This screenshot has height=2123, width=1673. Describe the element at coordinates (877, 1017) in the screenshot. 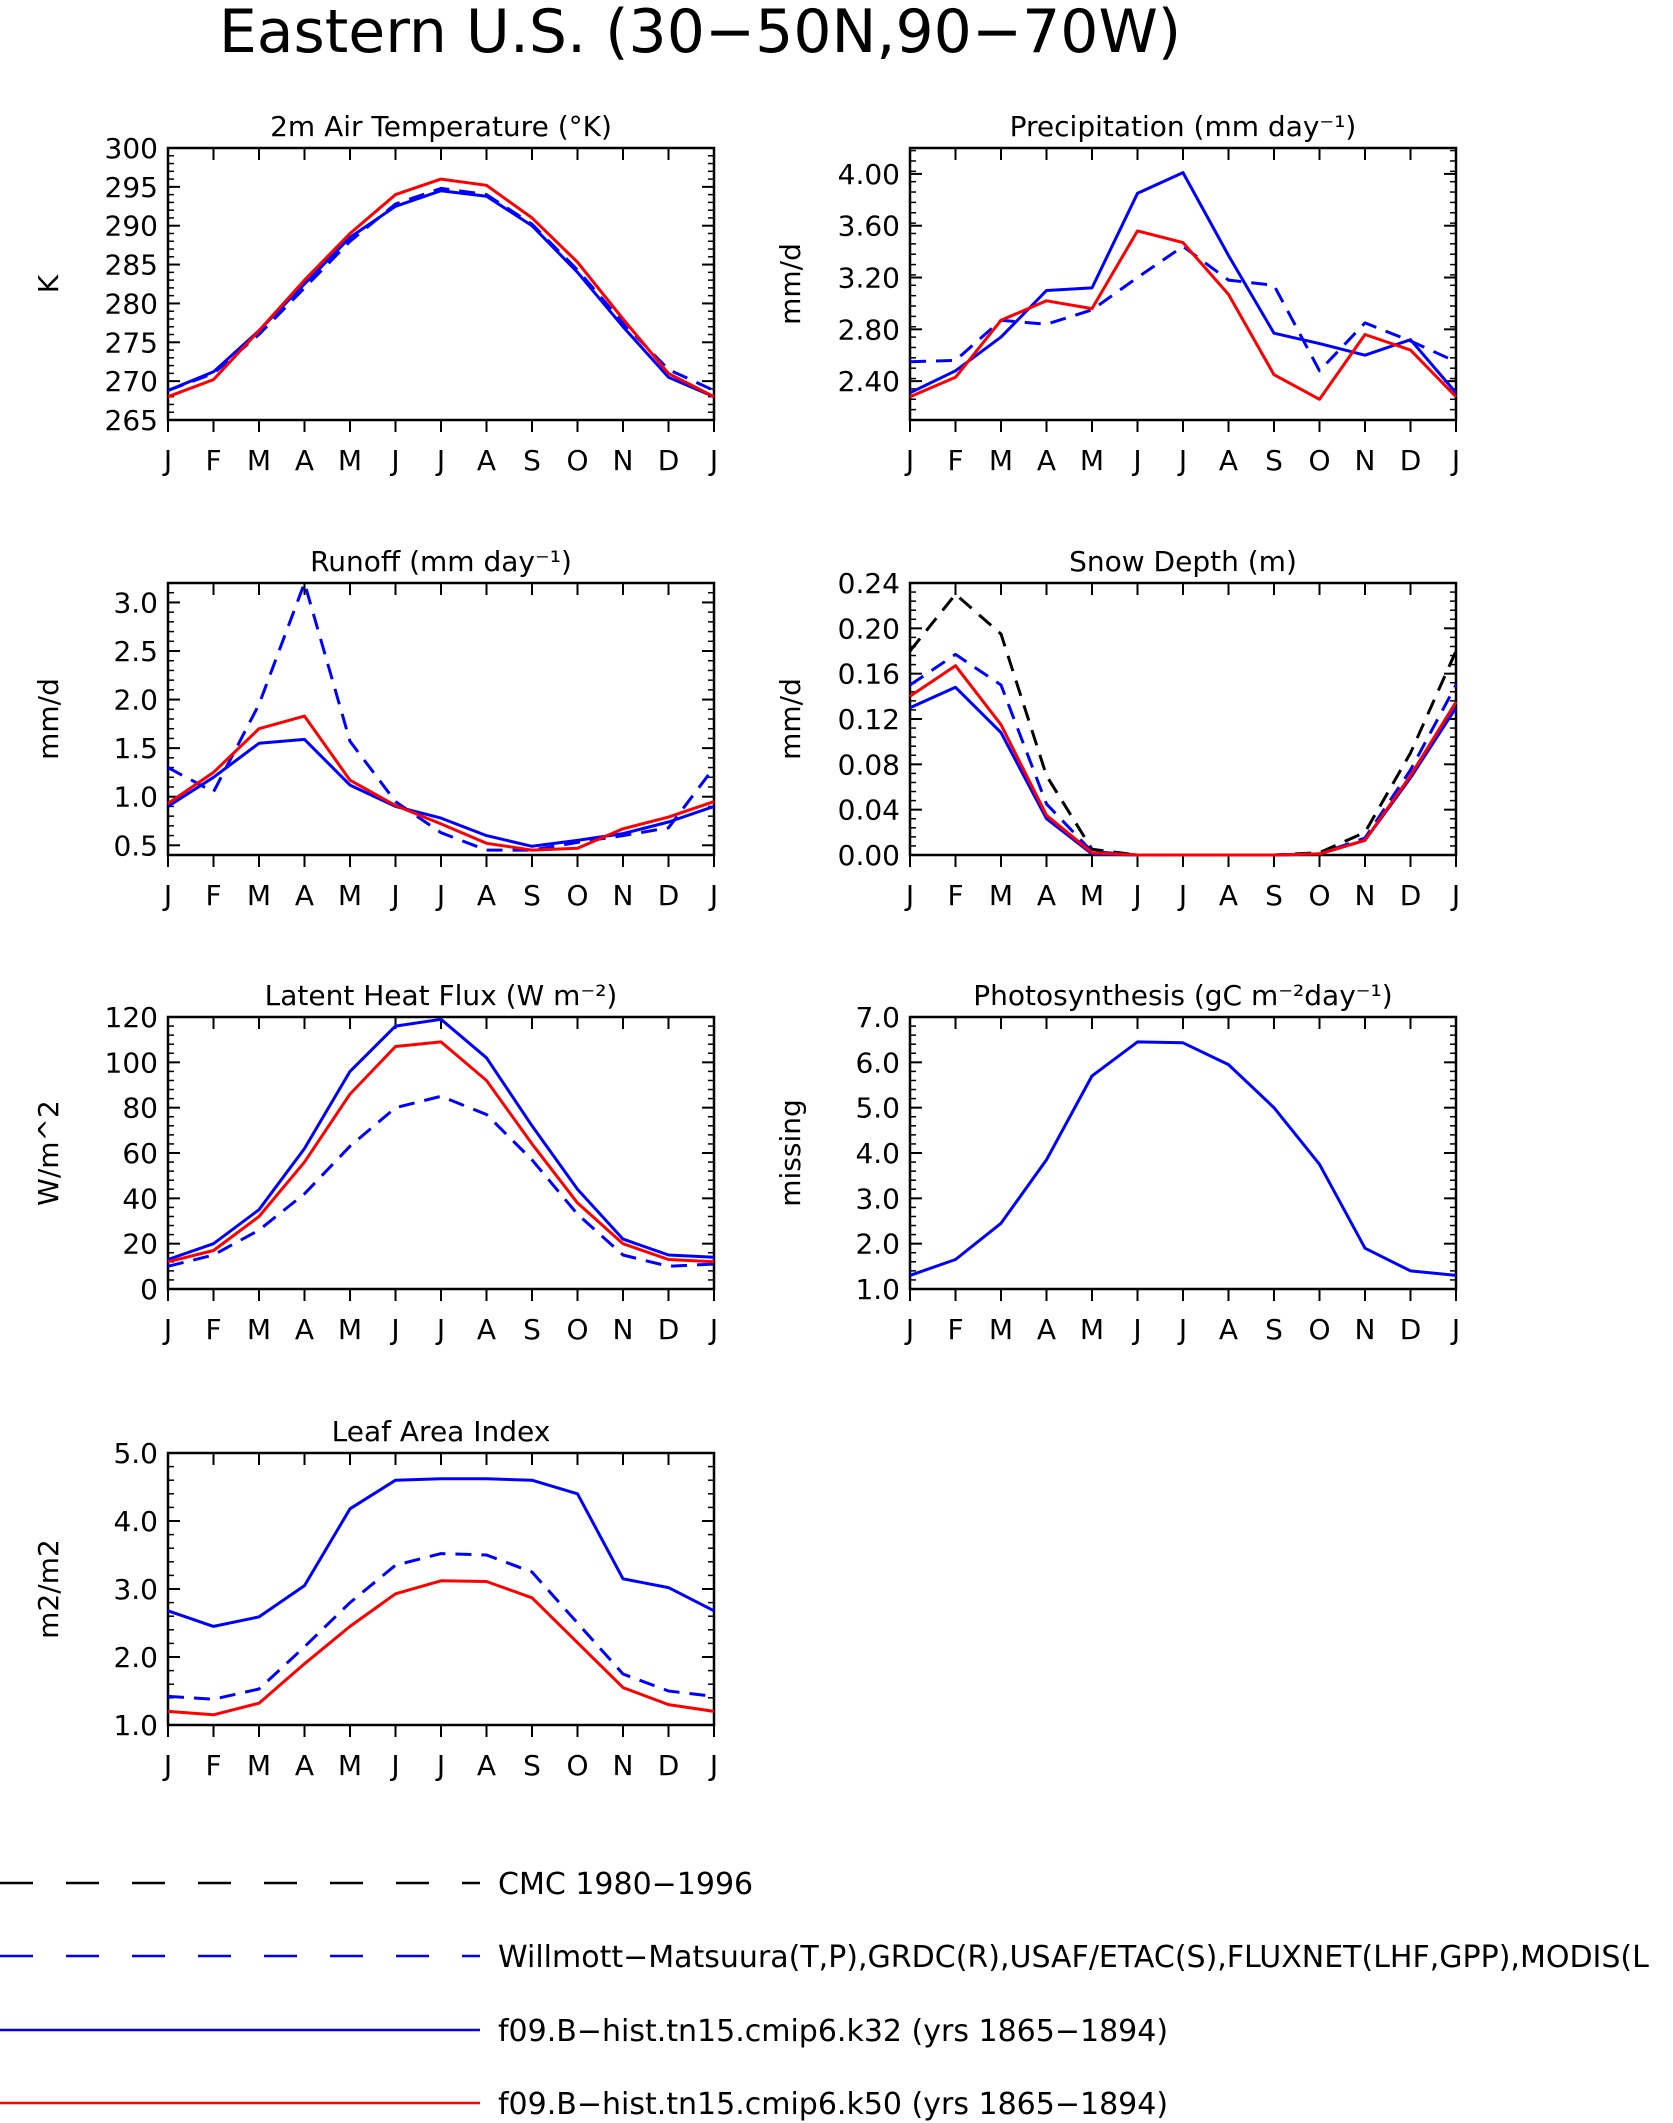

I see `y-tick-label: 7.0` at that location.